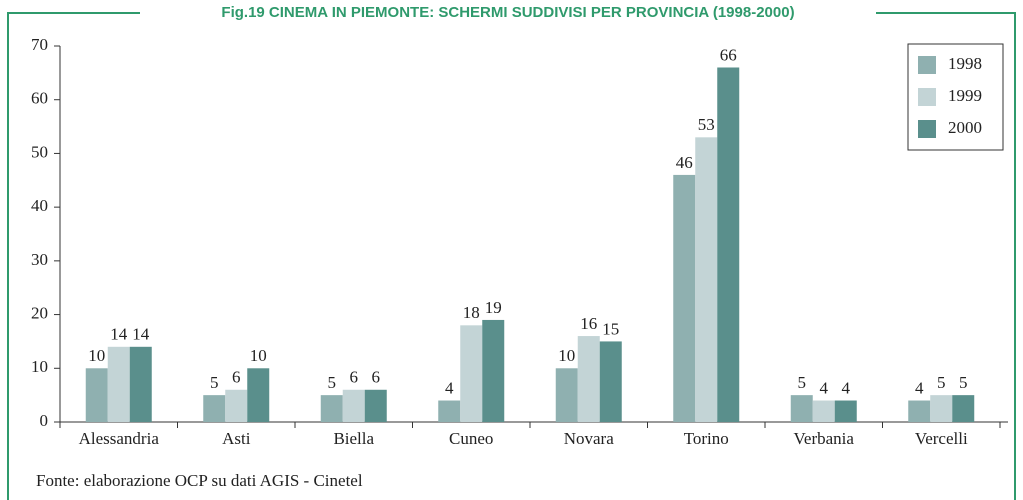 This screenshot has height=500, width=1023. I want to click on value-label: 15, so click(610, 328).